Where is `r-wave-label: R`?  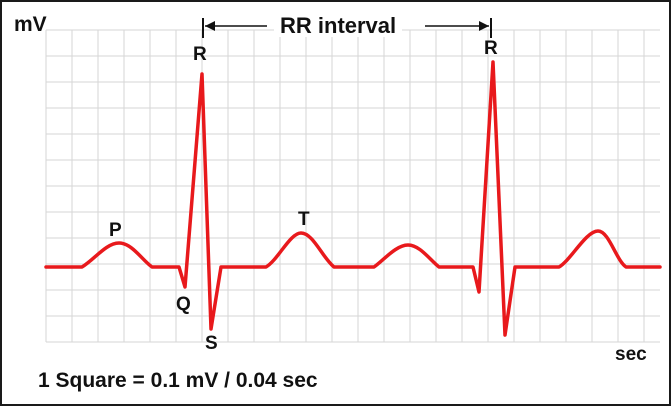 r-wave-label: R is located at coordinates (200, 54).